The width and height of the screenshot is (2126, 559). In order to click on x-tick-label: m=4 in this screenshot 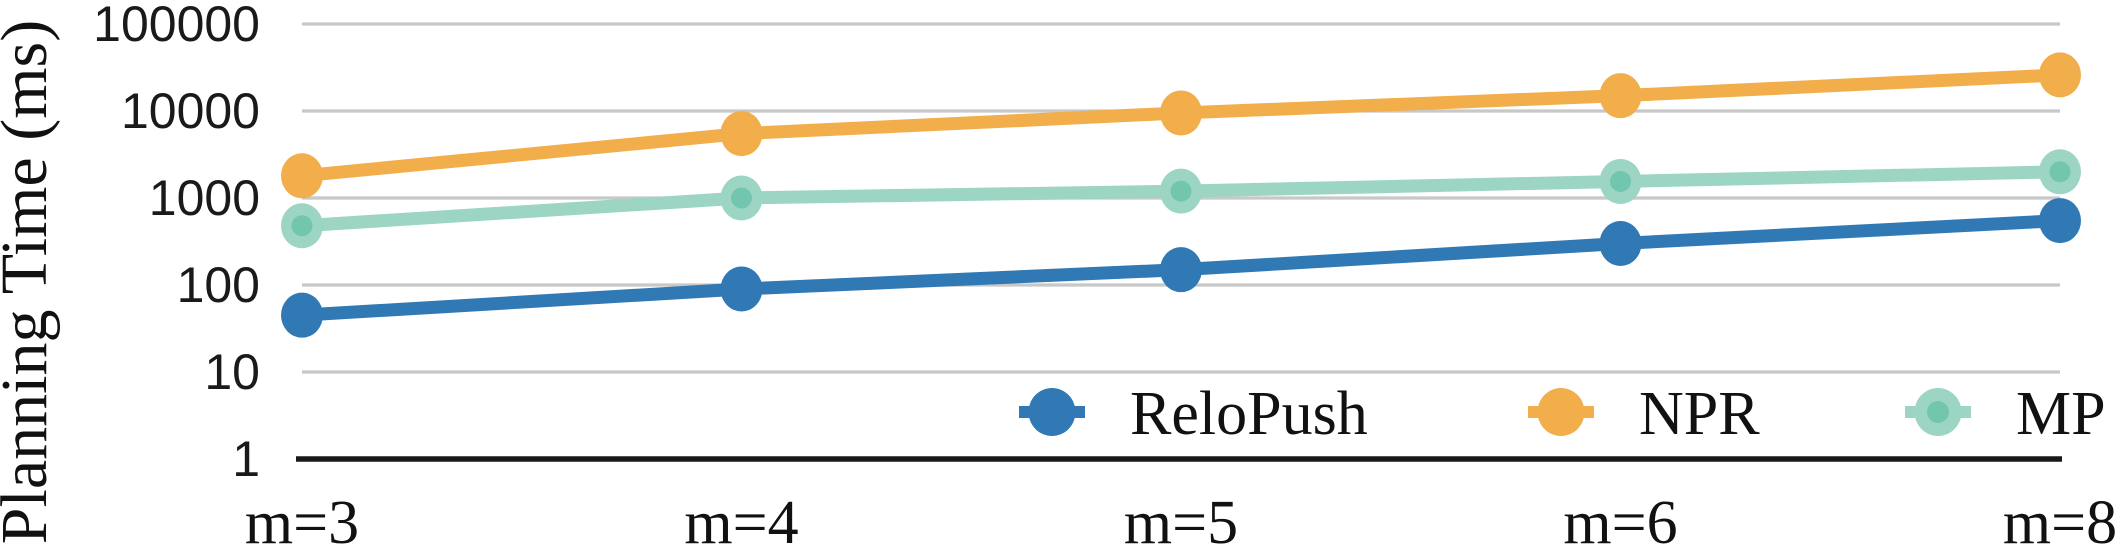, I will do `click(741, 523)`.